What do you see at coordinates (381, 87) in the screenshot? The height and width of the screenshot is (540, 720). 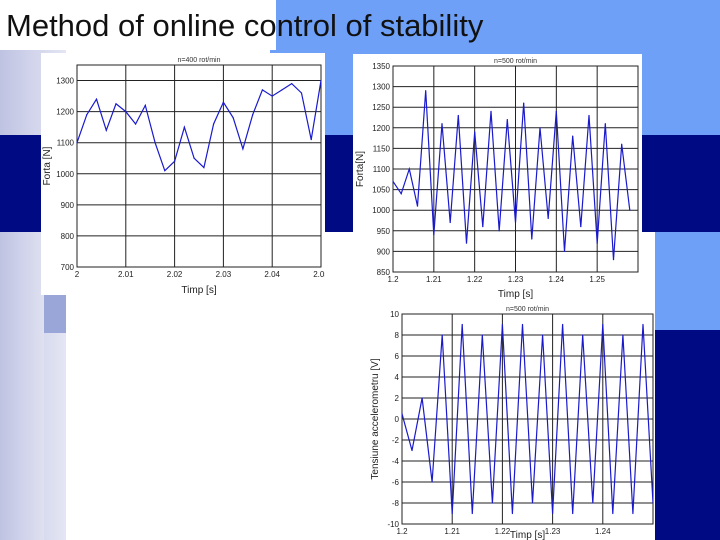 I see `y-tick-label: 1300` at bounding box center [381, 87].